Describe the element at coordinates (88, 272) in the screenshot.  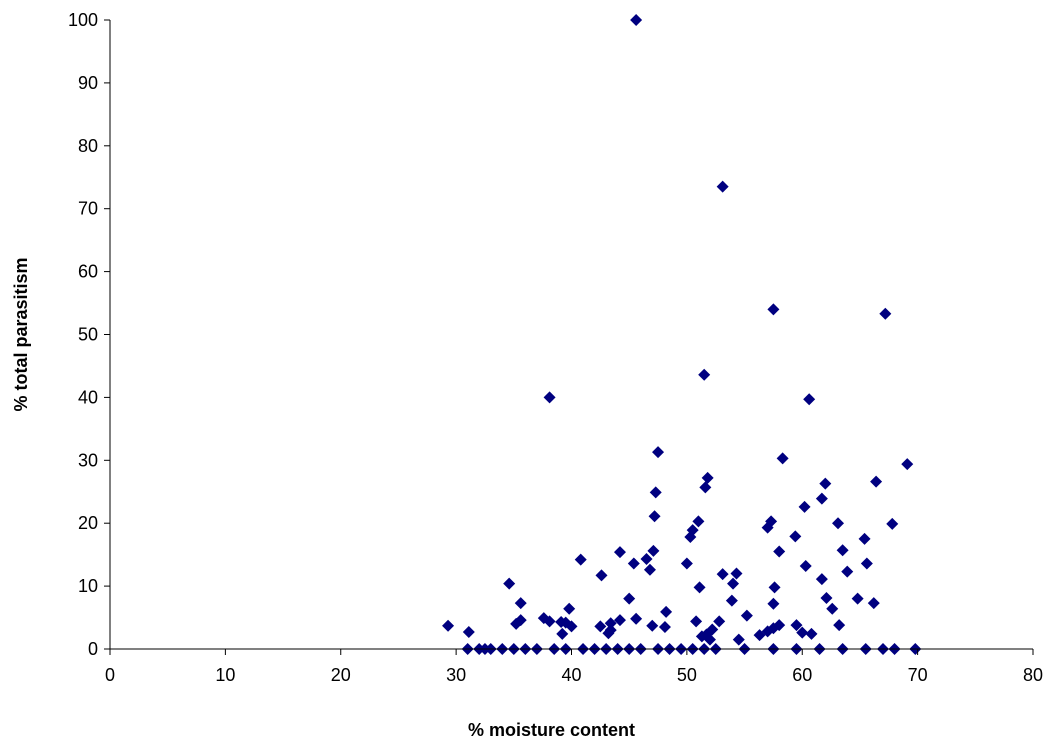
I see `y-tick-label: 60` at that location.